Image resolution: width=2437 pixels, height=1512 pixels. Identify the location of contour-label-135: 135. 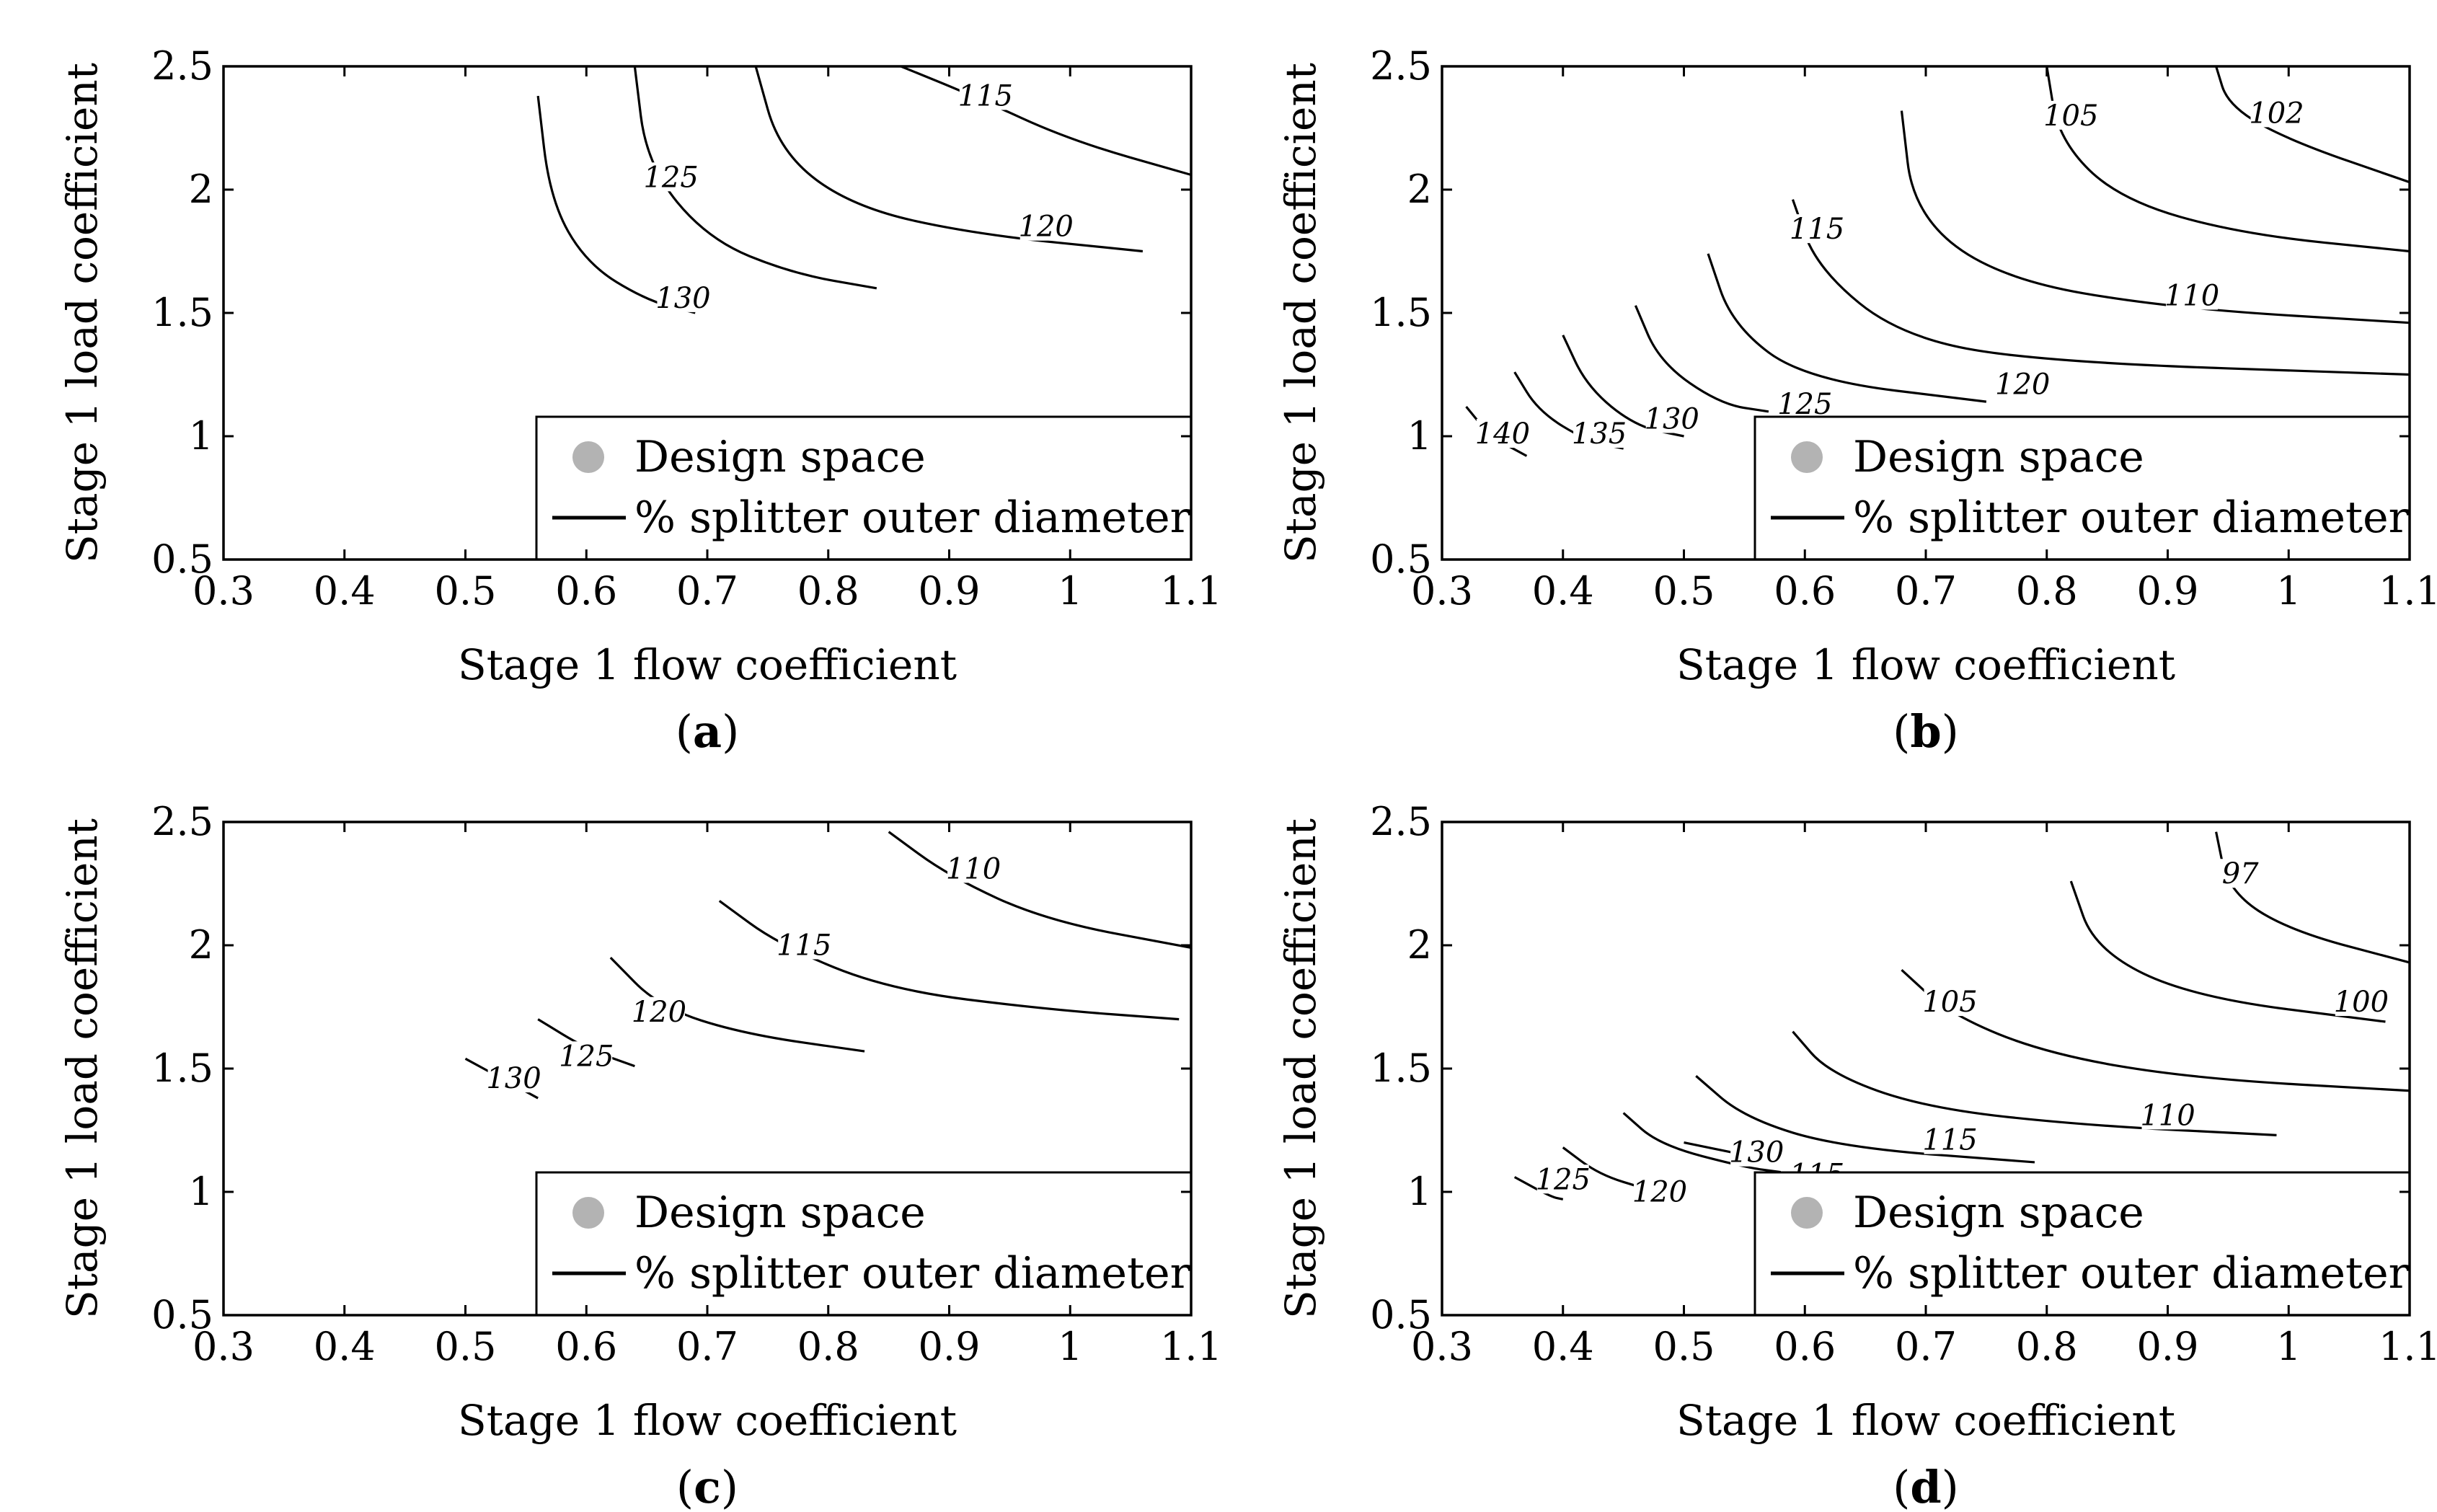
(1600, 434).